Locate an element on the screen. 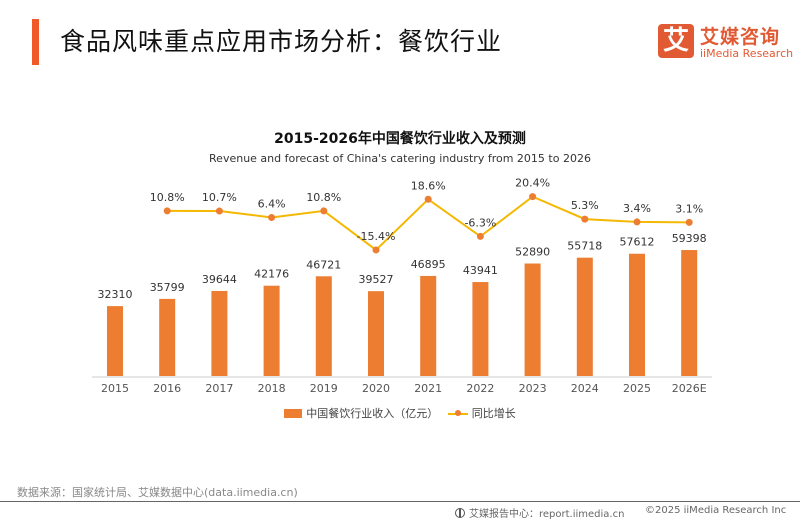 This screenshot has height=520, width=800. bar-label-2024: 55718 is located at coordinates (584, 246).